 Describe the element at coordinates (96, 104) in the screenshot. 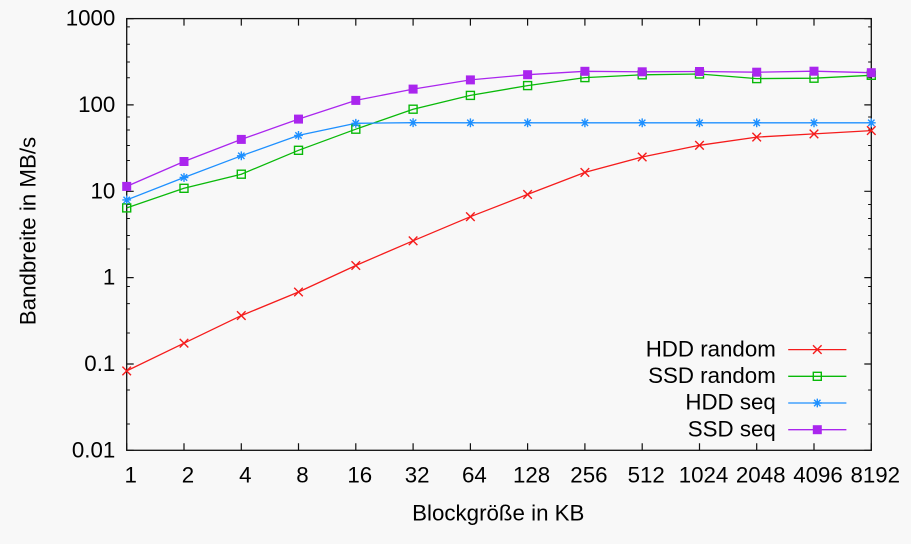

I see `svg-text: 100` at that location.